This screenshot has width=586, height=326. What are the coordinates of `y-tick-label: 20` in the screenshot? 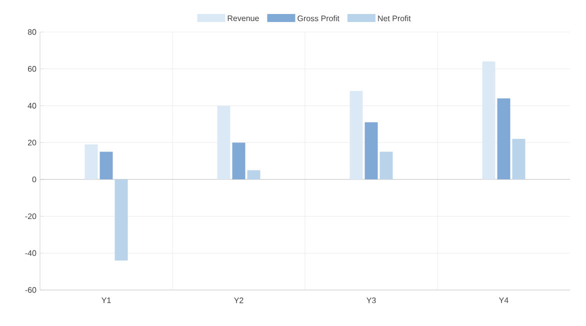 It's located at (32, 143).